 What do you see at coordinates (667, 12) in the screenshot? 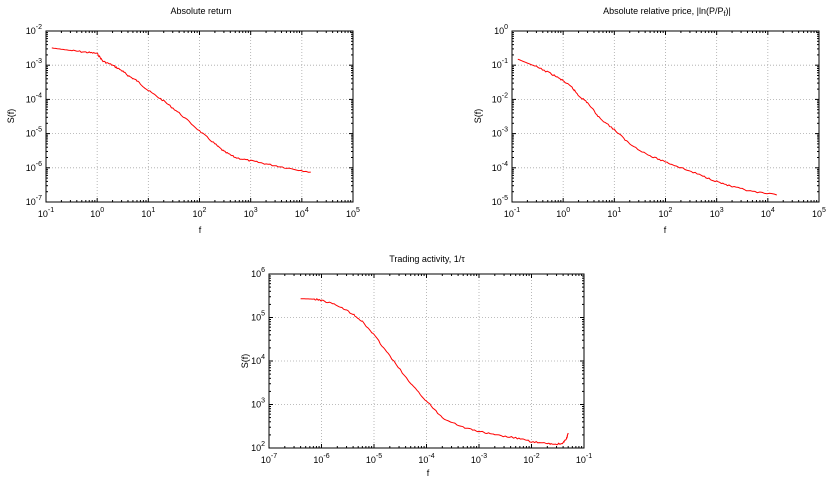
I see `chart-title: Absolute relative price, |ln(P/Pf)|` at bounding box center [667, 12].